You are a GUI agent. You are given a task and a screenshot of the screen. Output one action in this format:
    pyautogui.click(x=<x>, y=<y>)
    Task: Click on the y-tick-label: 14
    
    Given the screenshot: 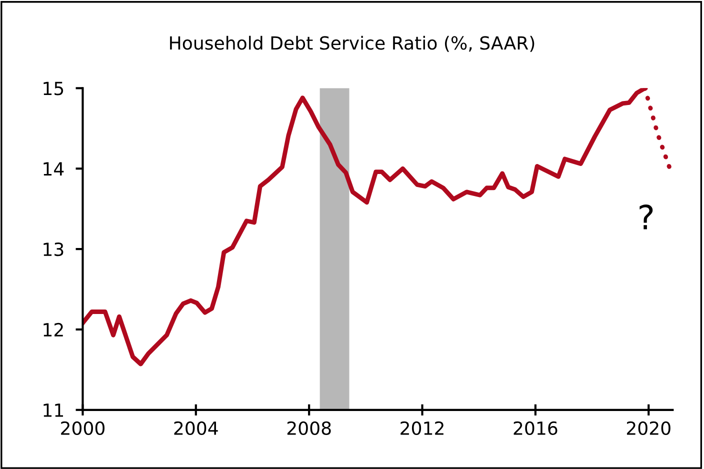 What is the action you would take?
    pyautogui.click(x=54, y=169)
    